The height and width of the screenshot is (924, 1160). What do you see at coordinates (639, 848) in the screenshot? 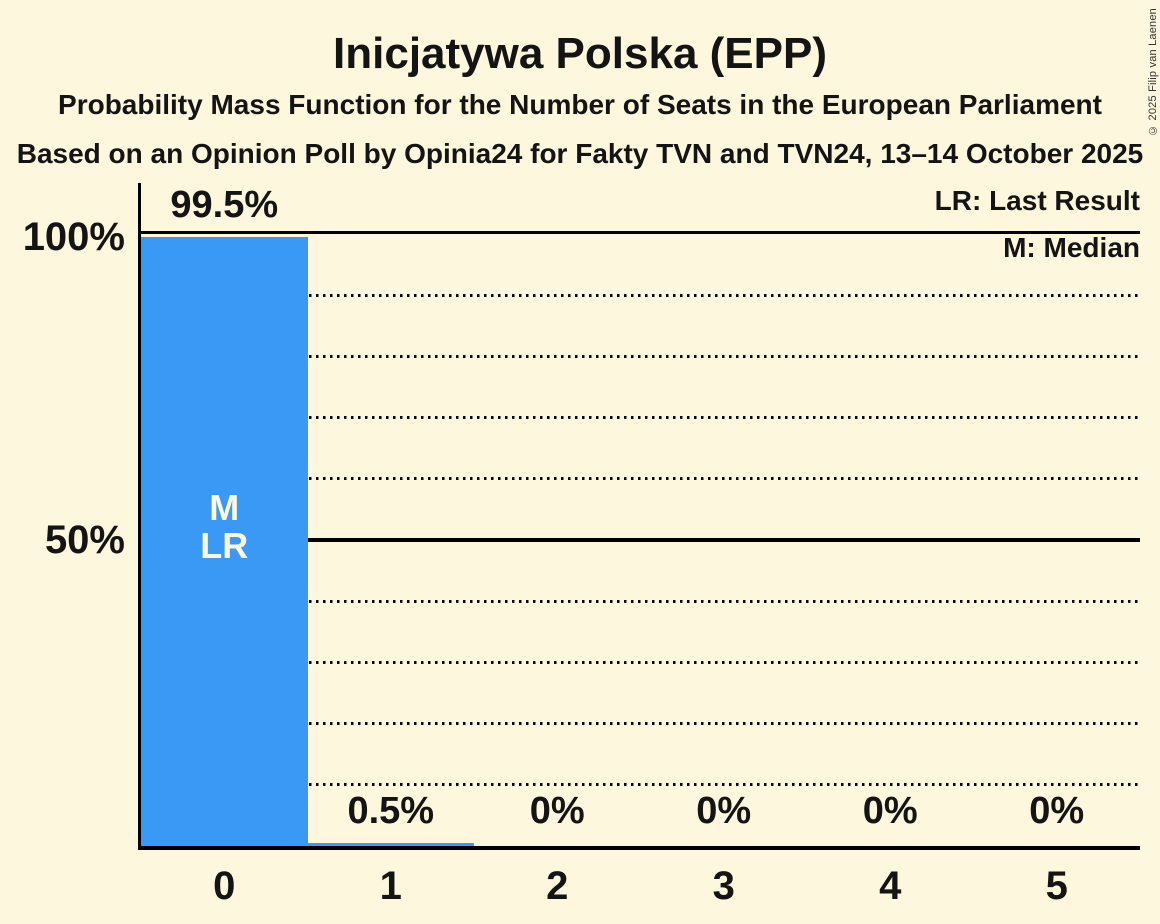
I see `x-axis-line` at bounding box center [639, 848].